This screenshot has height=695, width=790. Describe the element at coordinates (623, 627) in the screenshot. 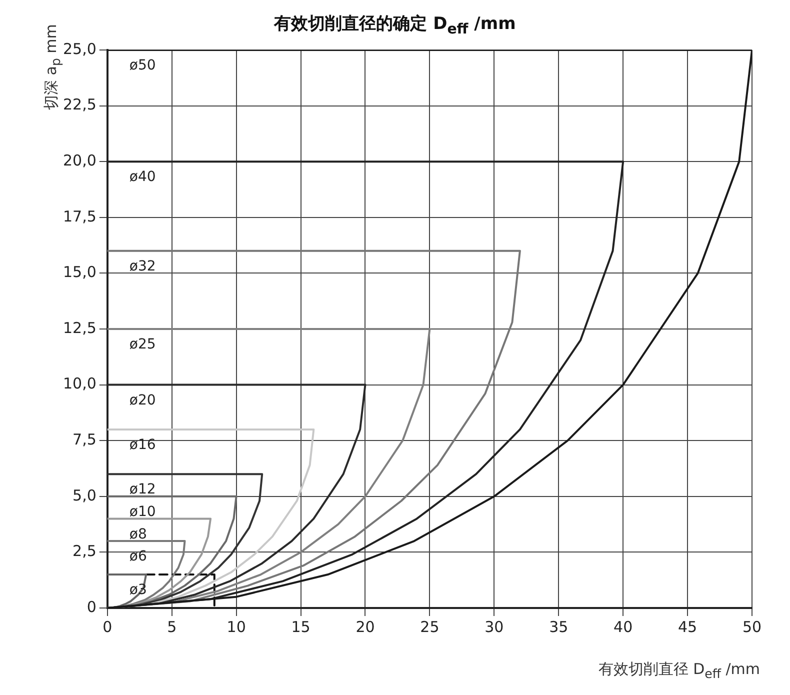

I see `x-tick-label: 40` at that location.